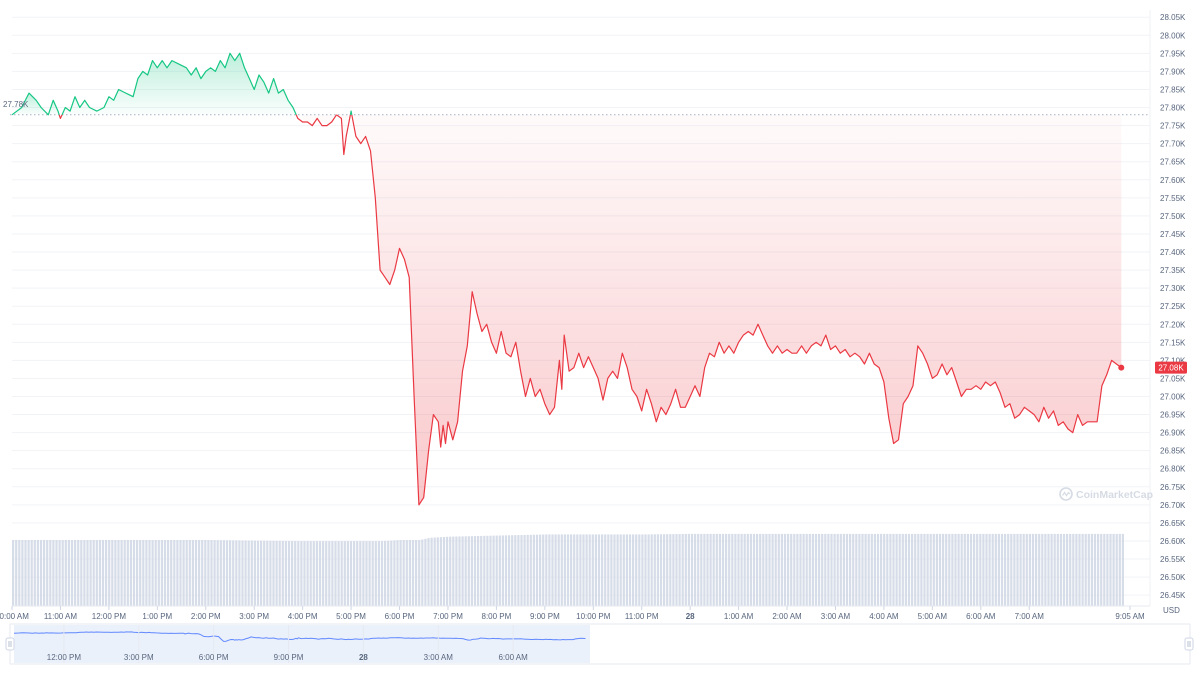  I want to click on navigator-price-line, so click(299, 636).